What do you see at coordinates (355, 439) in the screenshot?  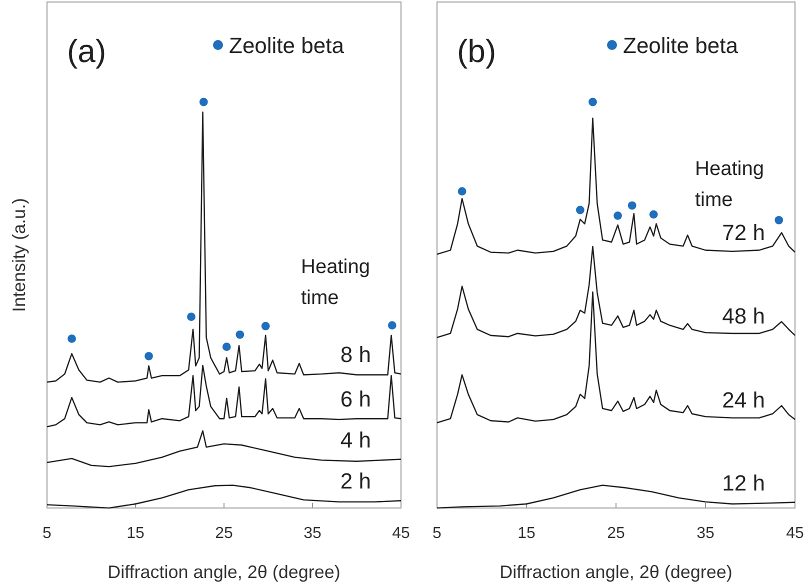 I see `series-label: 4 h` at bounding box center [355, 439].